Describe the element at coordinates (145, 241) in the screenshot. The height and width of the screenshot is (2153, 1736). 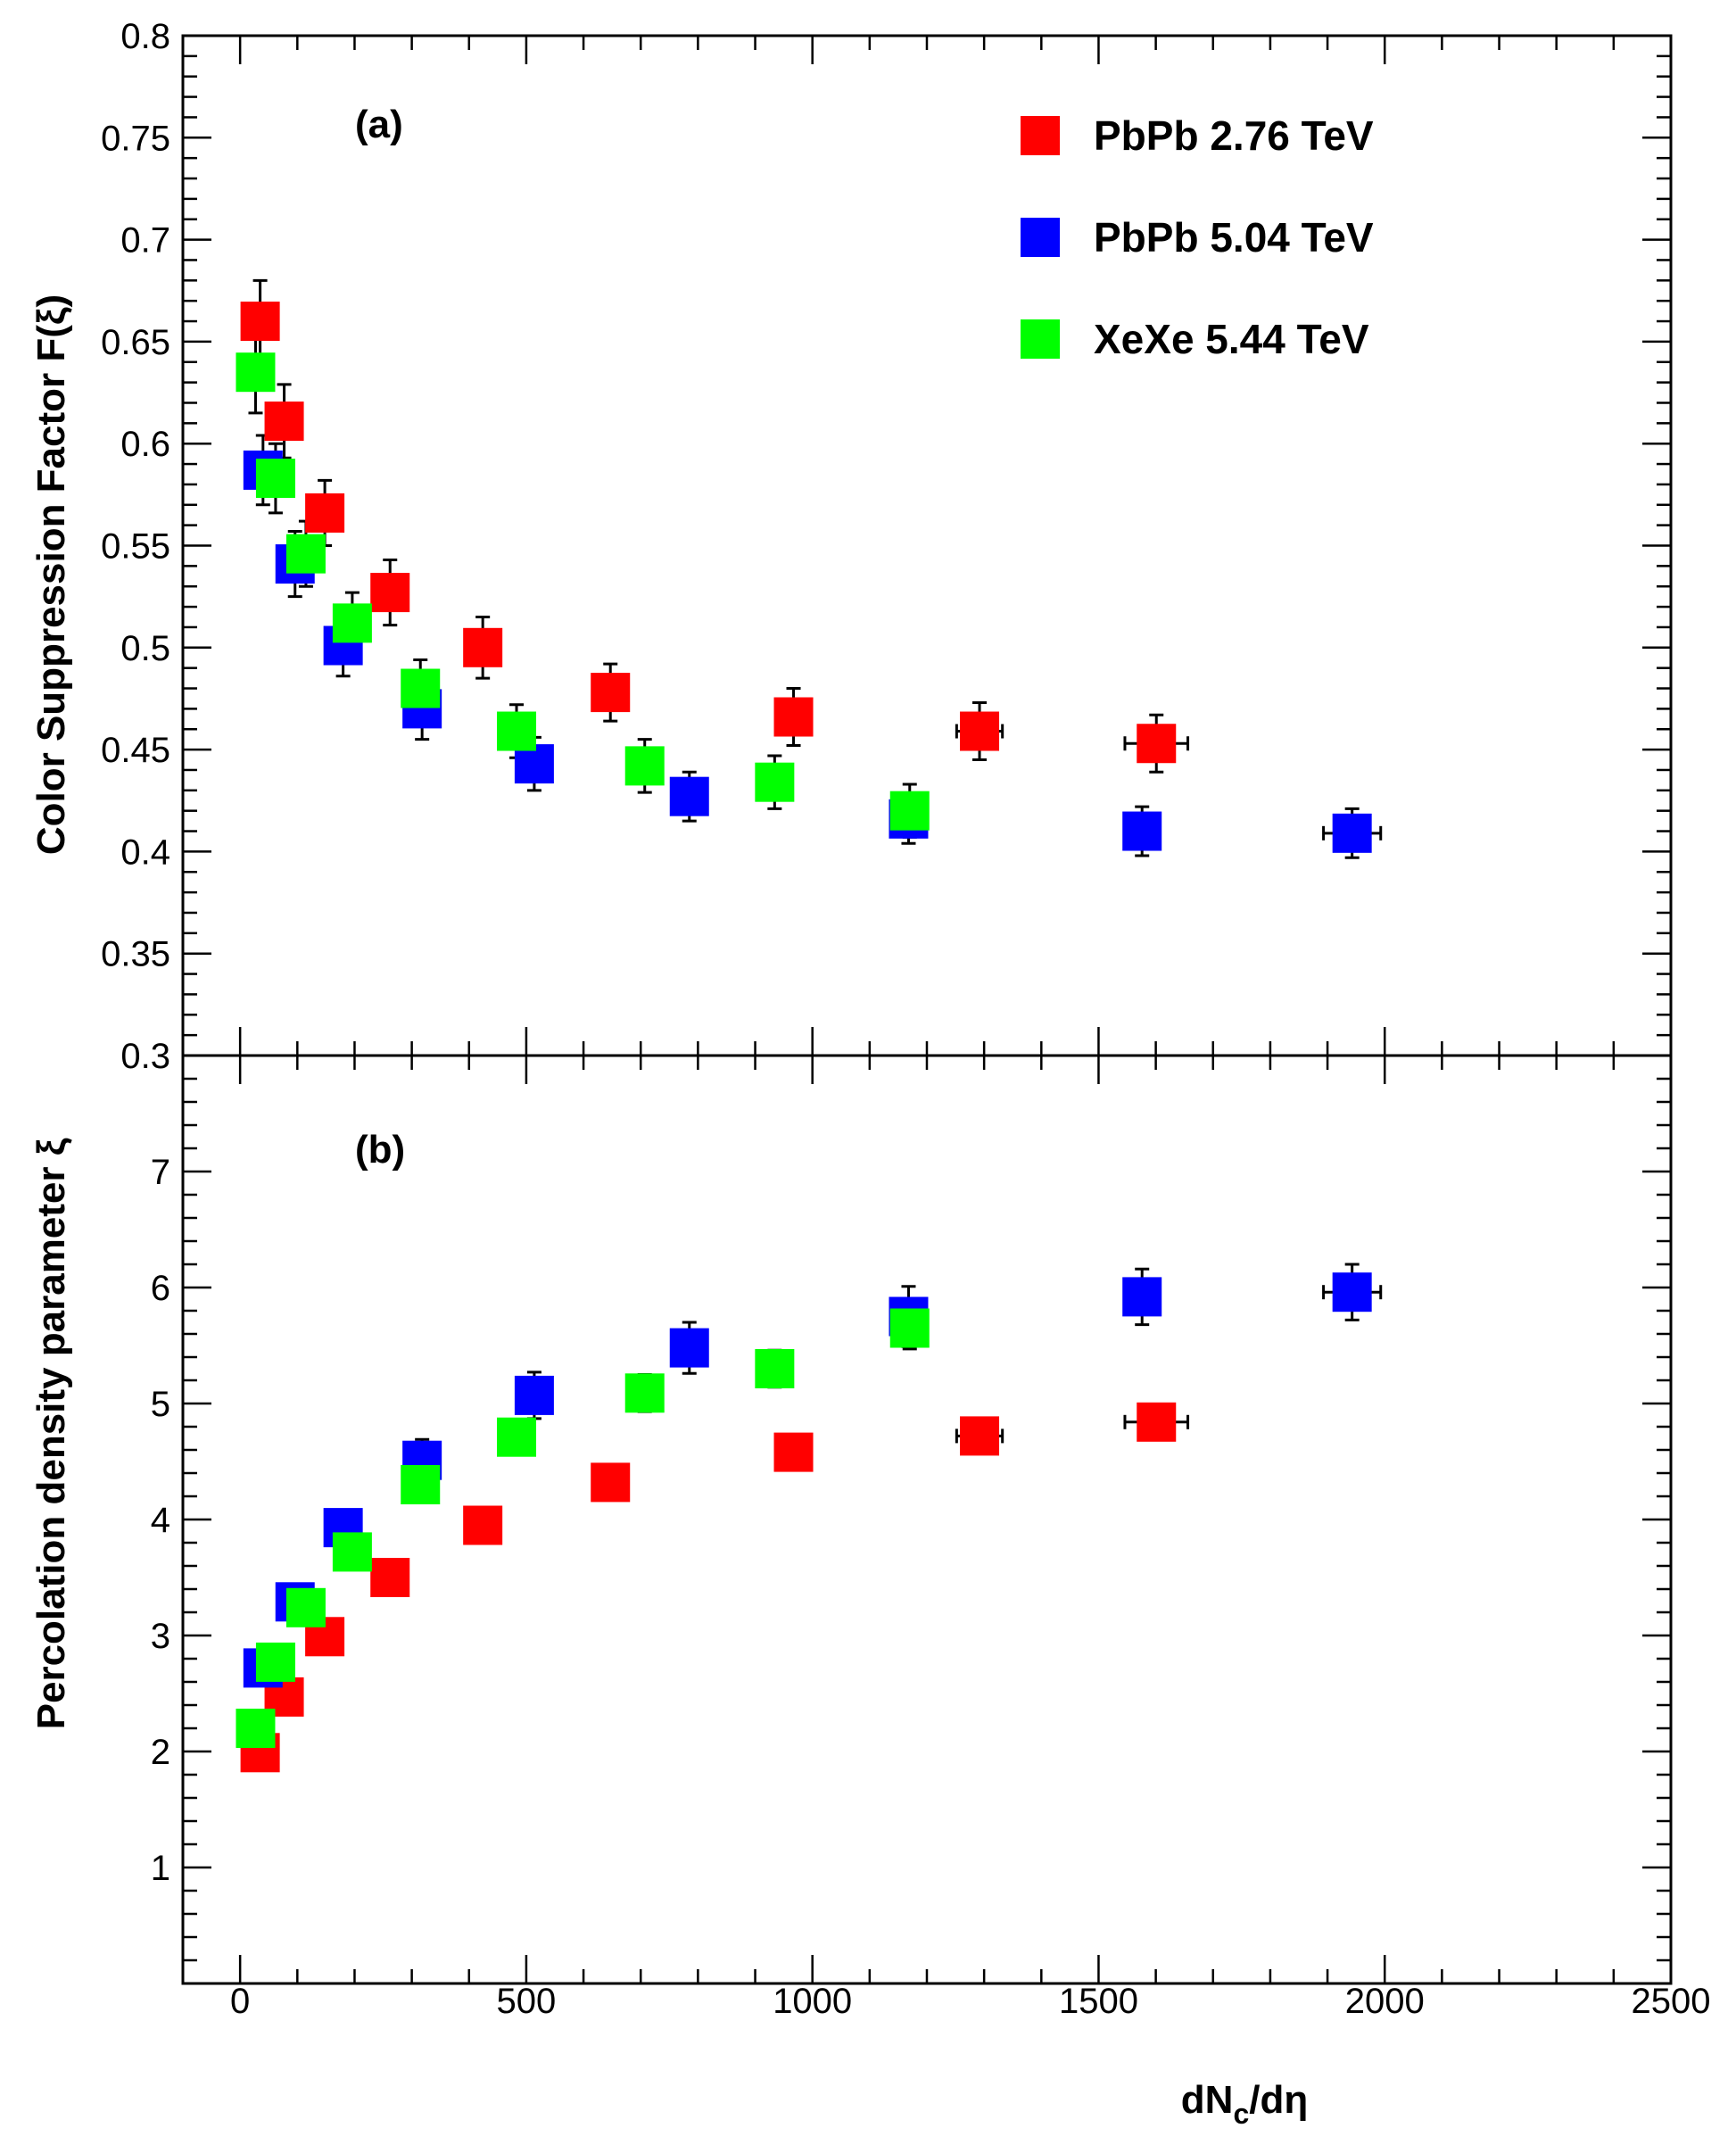
I see `y-tick-label: 0.7` at that location.